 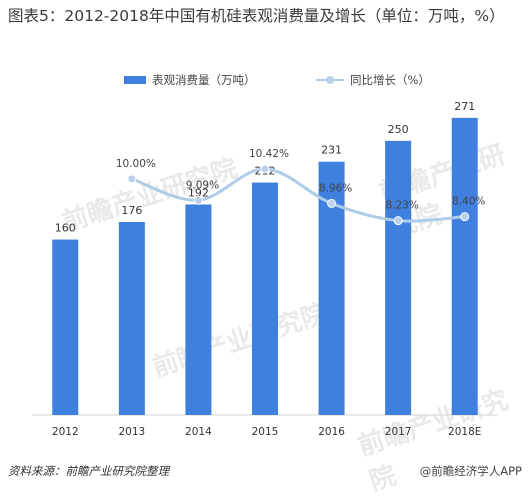 What do you see at coordinates (398, 129) in the screenshot?
I see `bar-value-label: 250` at bounding box center [398, 129].